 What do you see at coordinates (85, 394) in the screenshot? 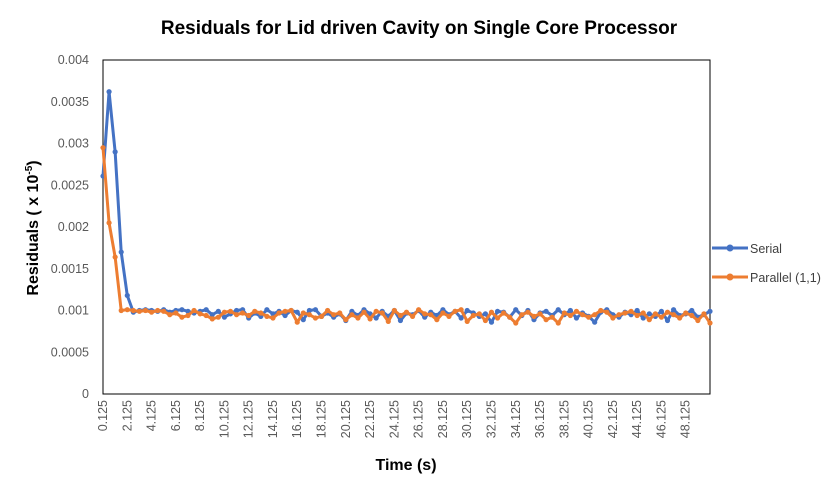
I see `y-tick-label: 0` at bounding box center [85, 394].